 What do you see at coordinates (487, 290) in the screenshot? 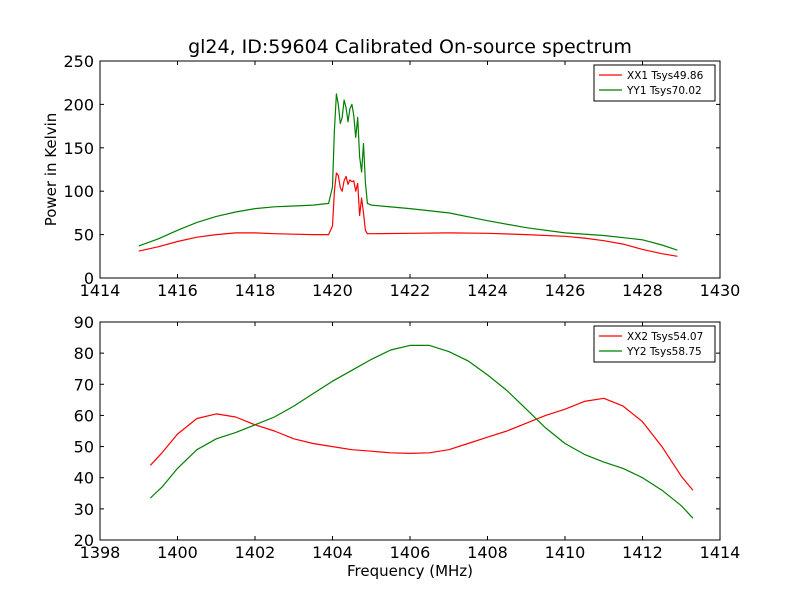
I see `x-tick-label: 1424` at bounding box center [487, 290].